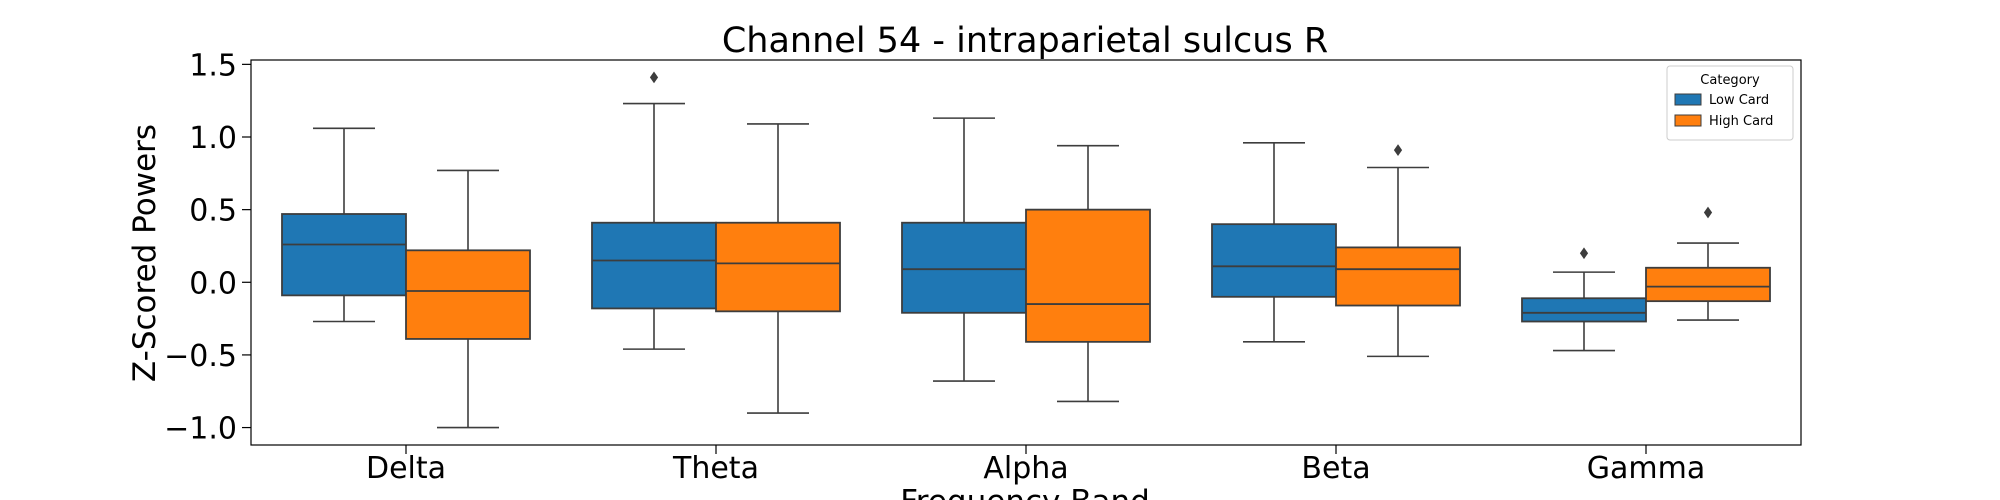 The image size is (2000, 500). I want to click on legend: Category Low Card High Card, so click(1730, 103).